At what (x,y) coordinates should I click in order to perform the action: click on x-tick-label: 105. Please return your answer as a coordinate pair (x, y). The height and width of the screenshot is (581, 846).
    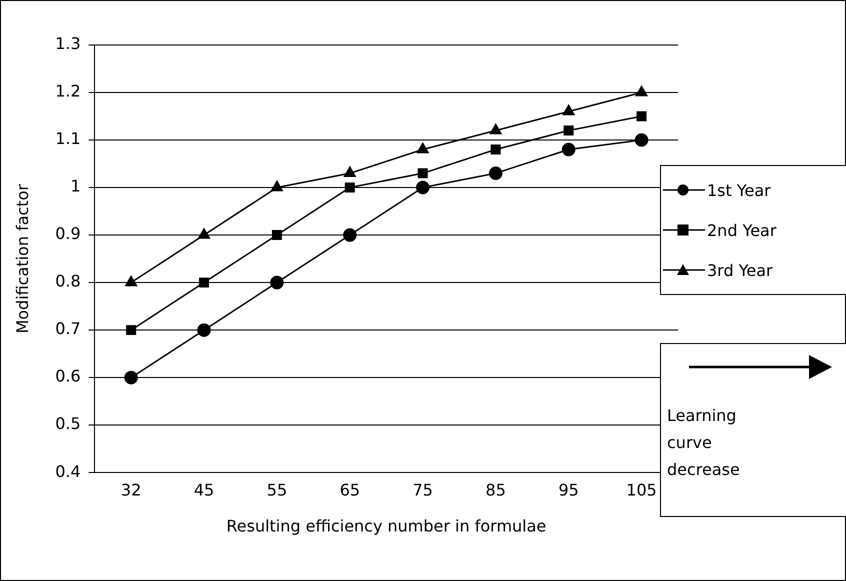
    Looking at the image, I should click on (641, 490).